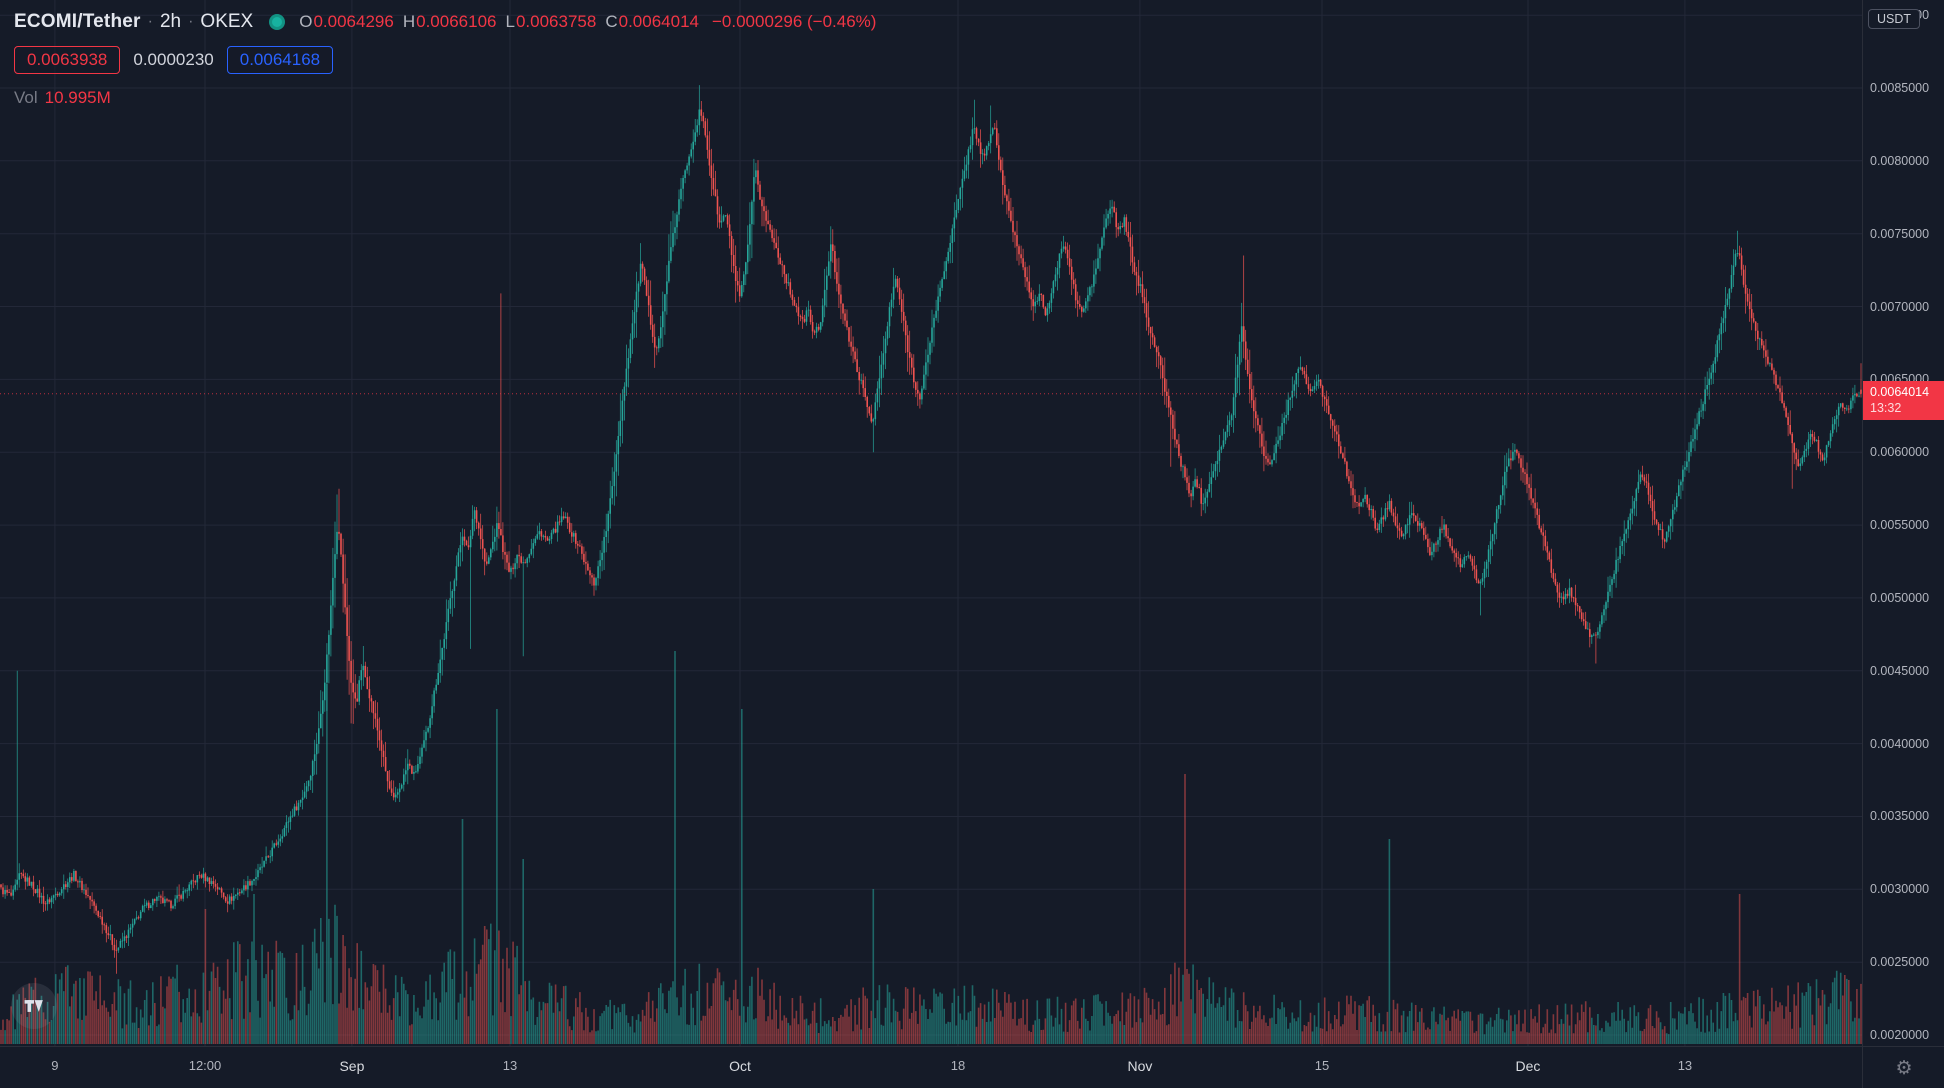 The image size is (1944, 1088). I want to click on axis-settings-corner: ⚙, so click(1903, 1067).